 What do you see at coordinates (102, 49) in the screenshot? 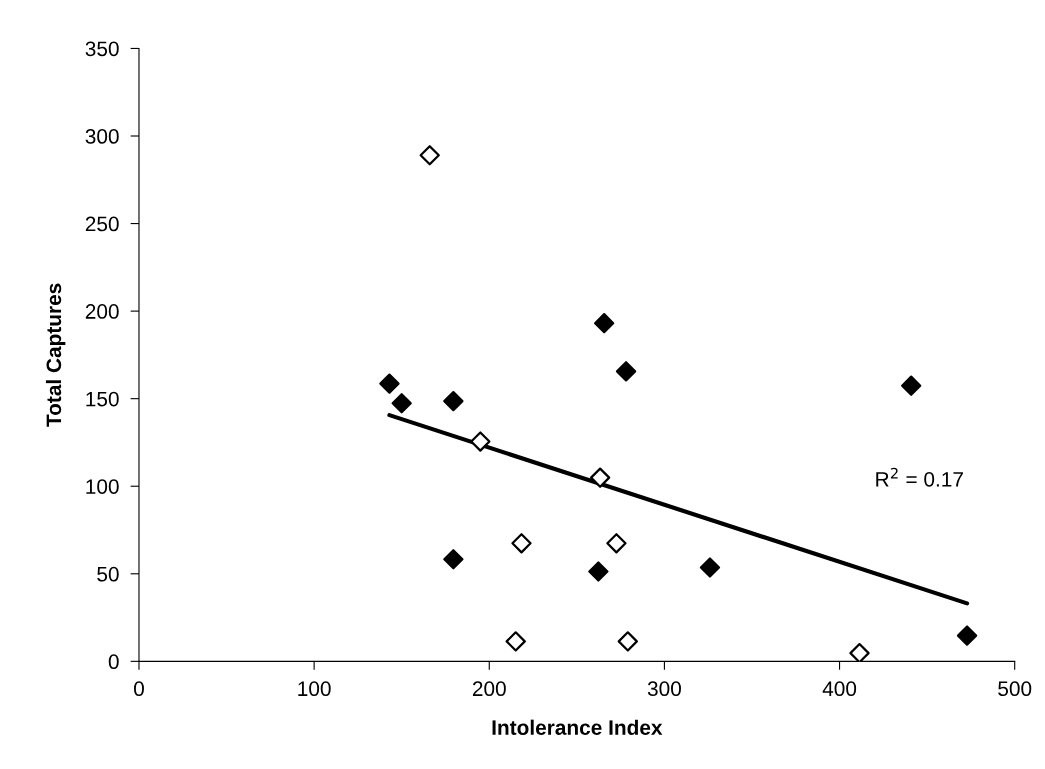
I see `y-tick-label: 350` at bounding box center [102, 49].